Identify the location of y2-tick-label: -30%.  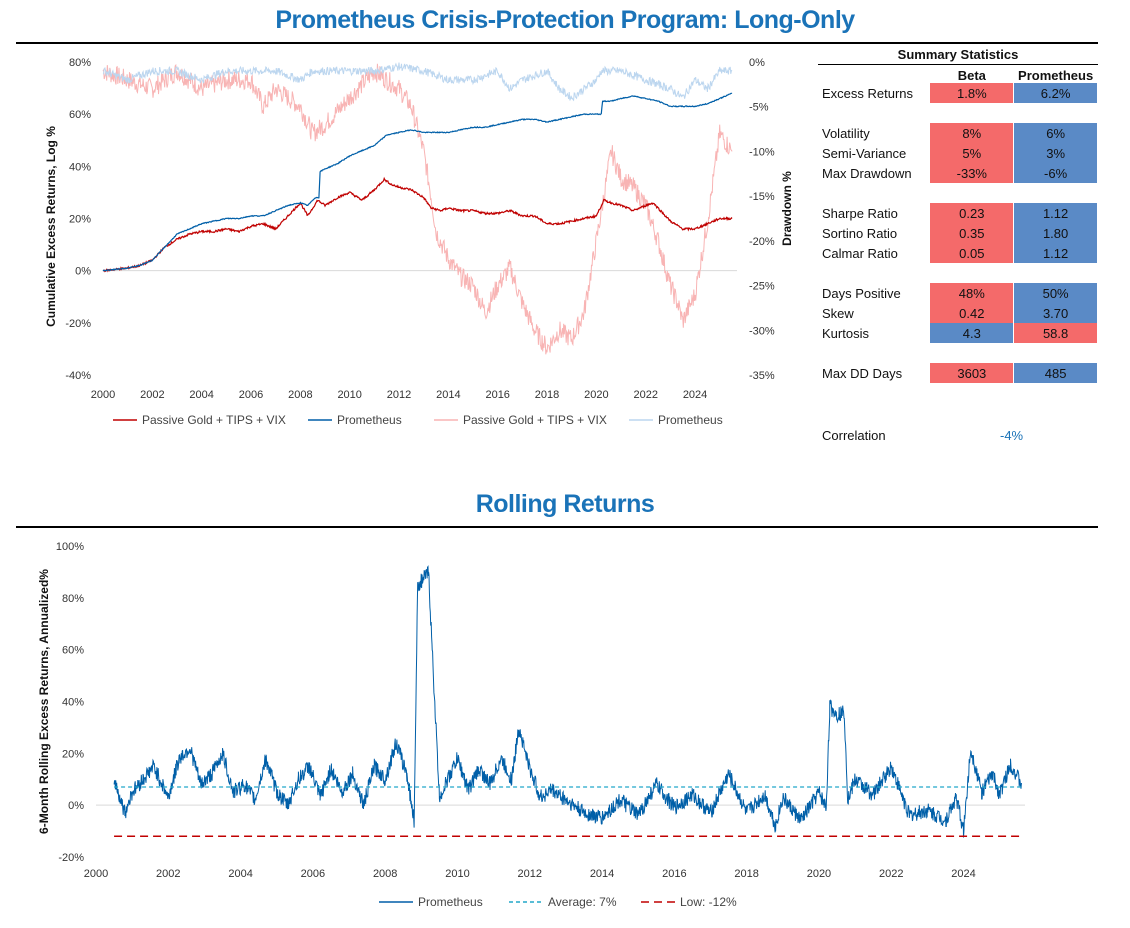
(762, 331).